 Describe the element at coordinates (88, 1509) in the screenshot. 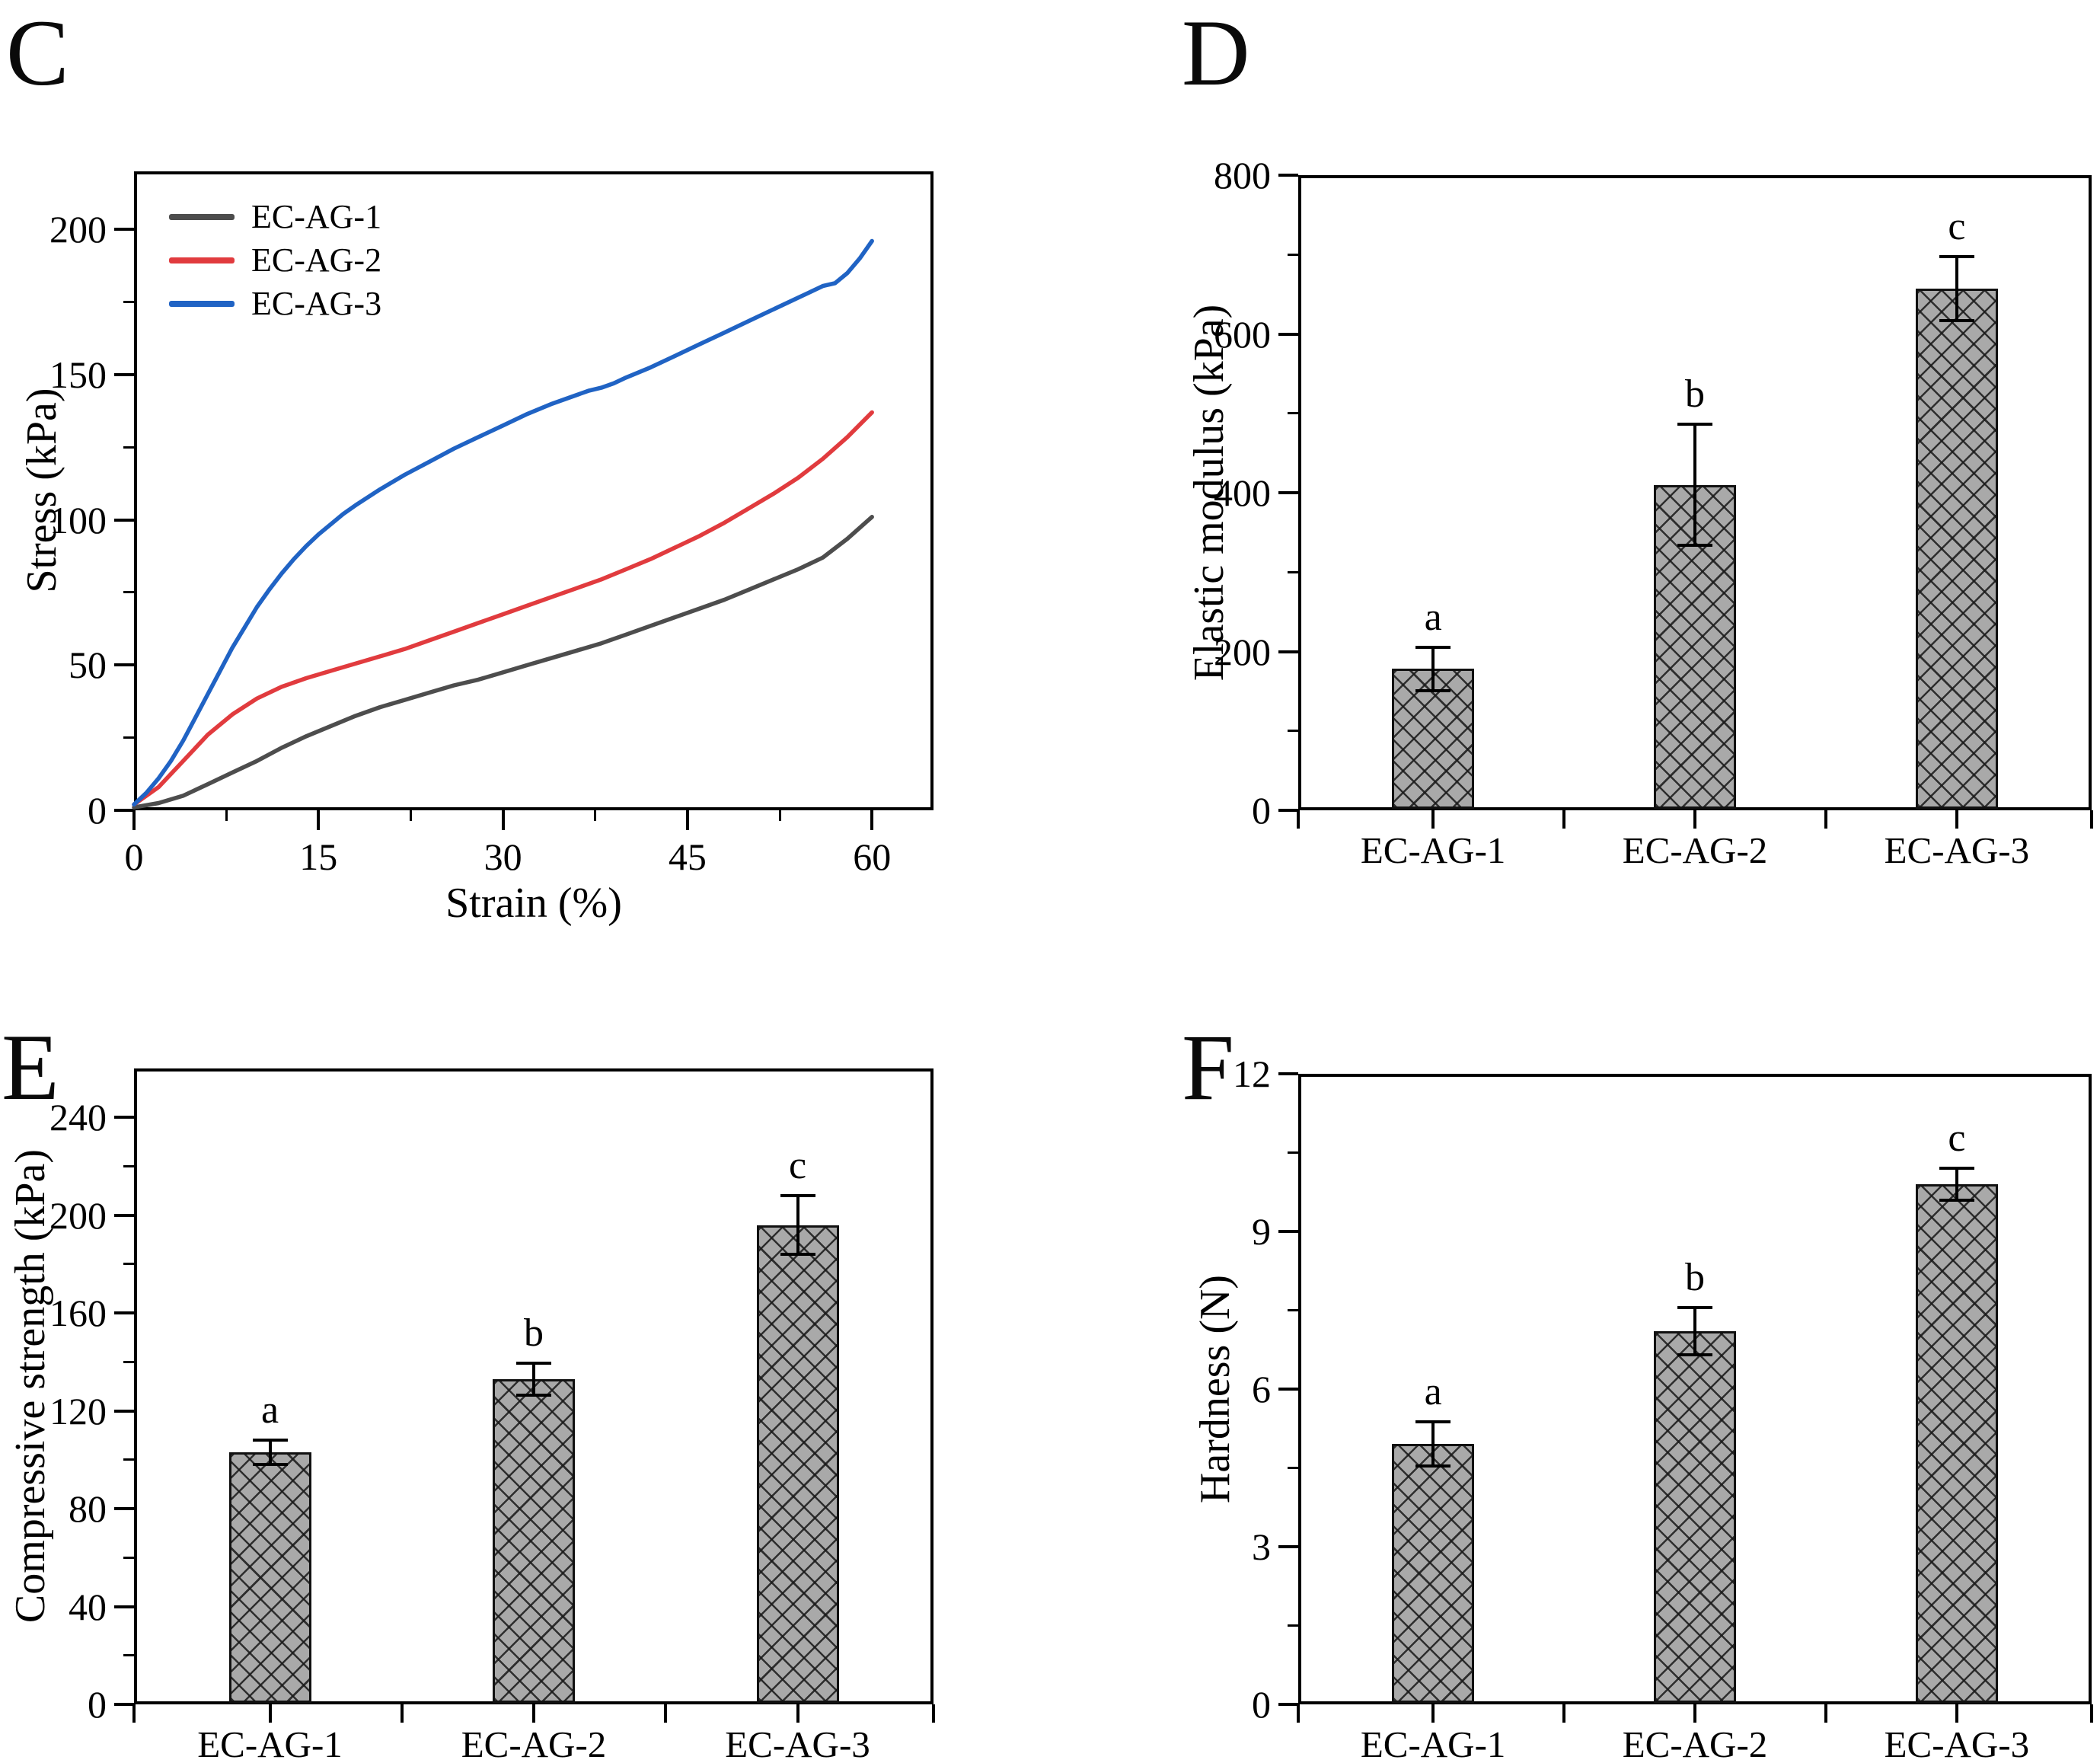

I see `y-tick-label: 80` at that location.